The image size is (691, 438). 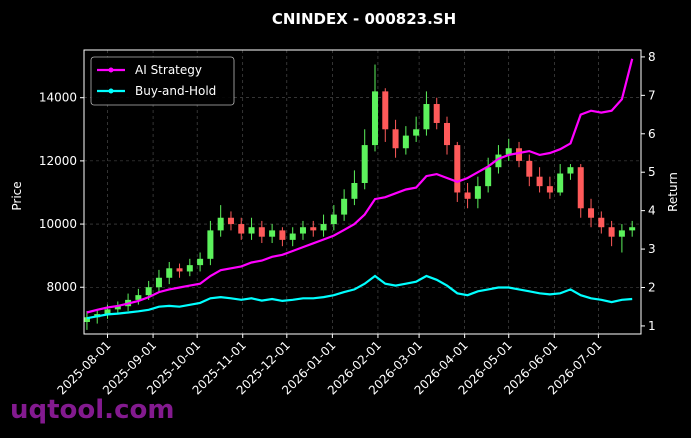 I want to click on return-line, so click(x=359, y=297).